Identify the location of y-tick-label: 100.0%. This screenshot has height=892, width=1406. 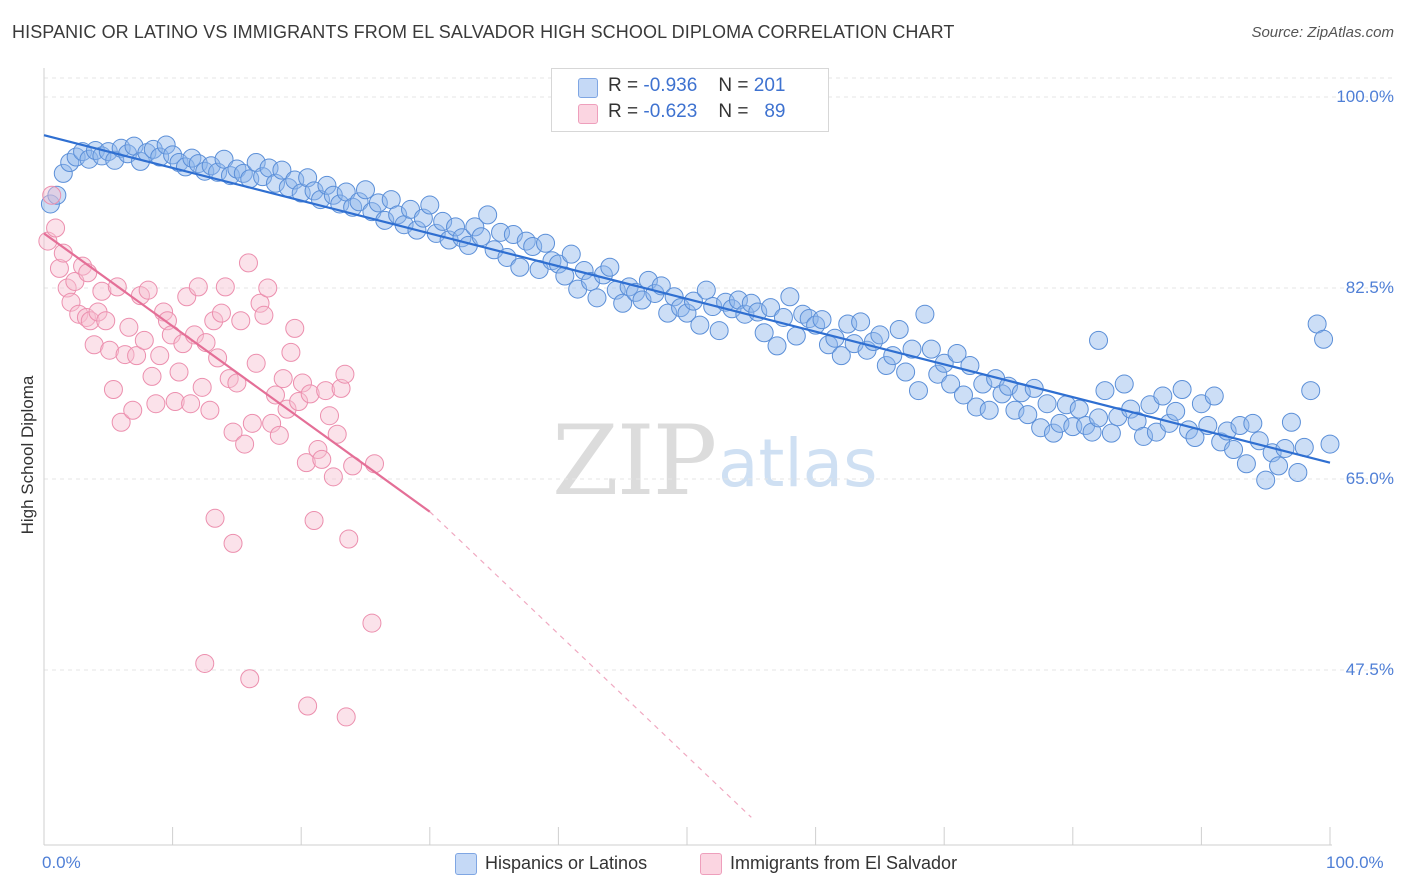
(1365, 96).